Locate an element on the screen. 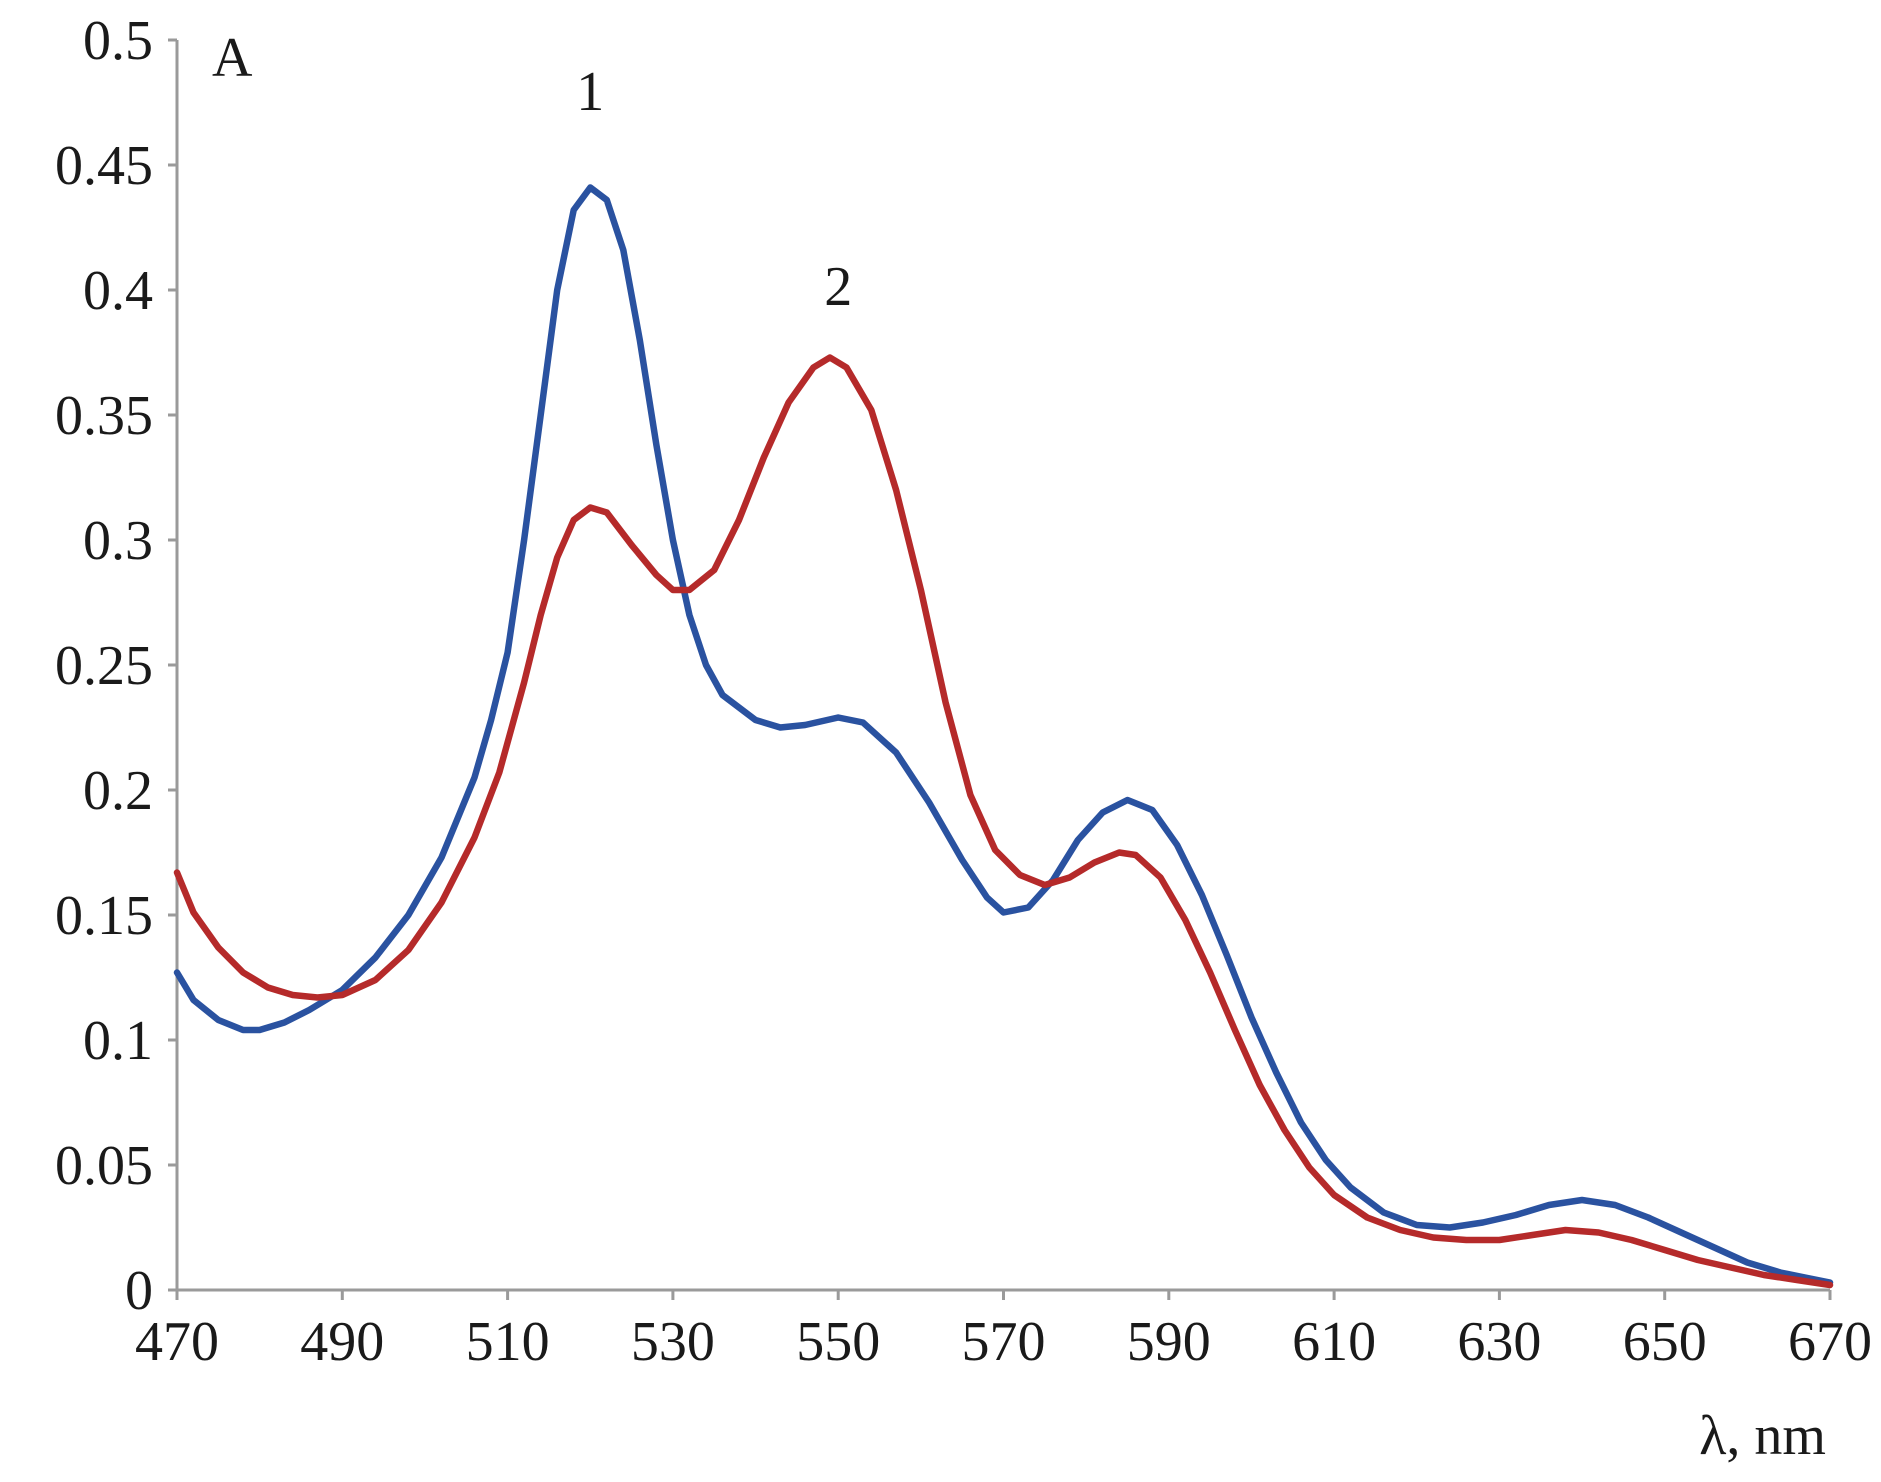 The height and width of the screenshot is (1482, 1881). y-tick-label: 0.2 is located at coordinates (118, 791).